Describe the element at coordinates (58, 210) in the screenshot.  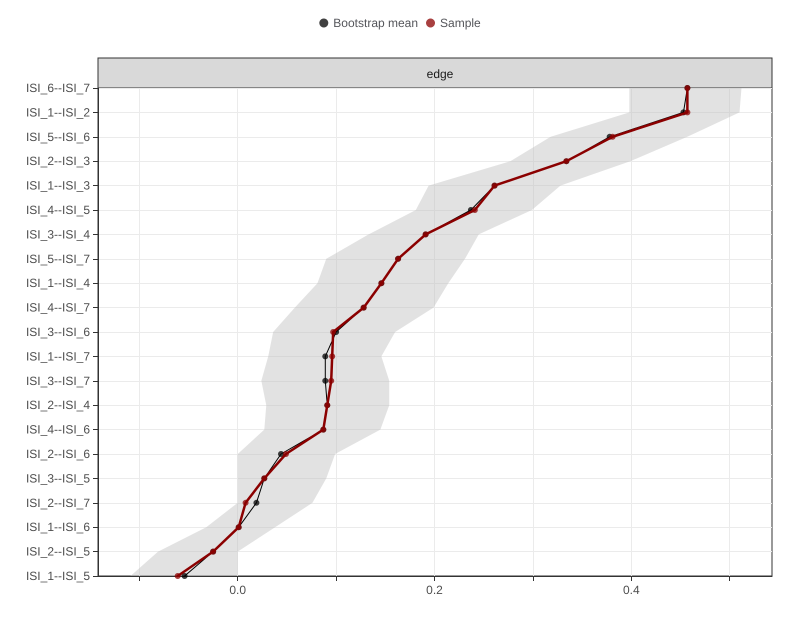
I see `y-tick-label: ISI_4--ISI_5` at that location.